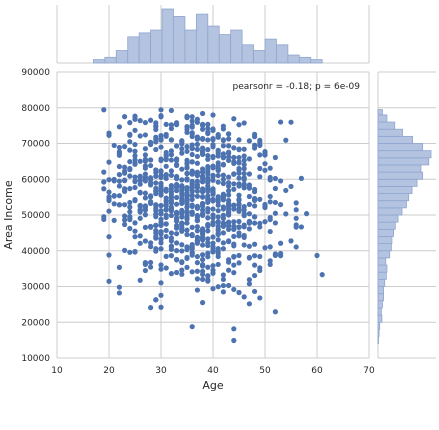 Image resolution: width=439 pixels, height=430 pixels. I want to click on y-tick-label: 20000, so click(35, 323).